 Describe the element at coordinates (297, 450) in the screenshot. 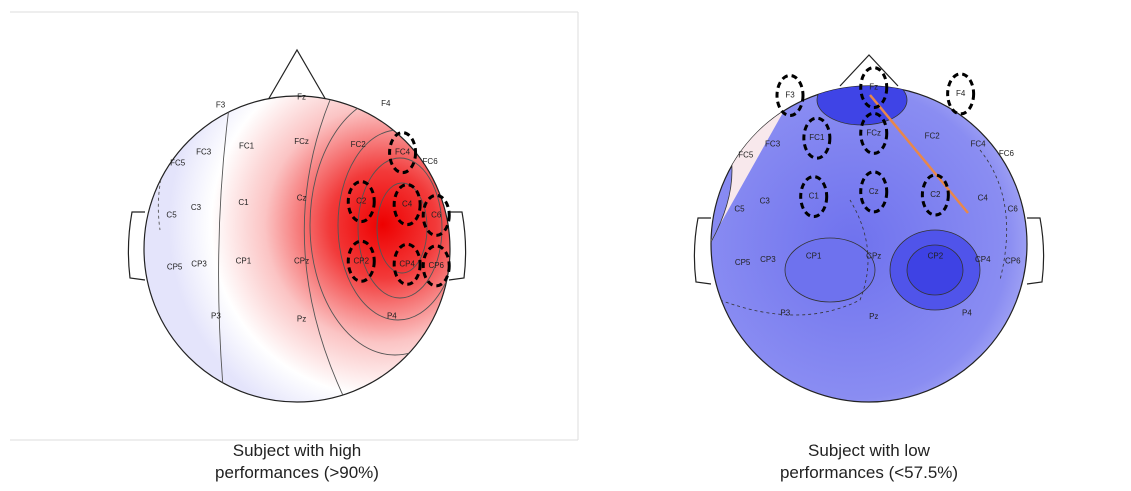

I see `caption: Subject with high` at that location.